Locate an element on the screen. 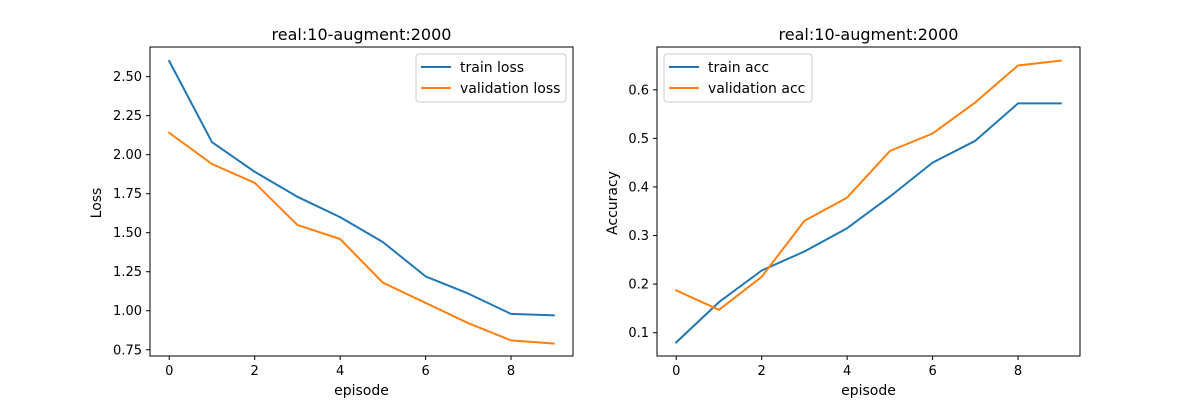 The image size is (1200, 404). accuracy-chart-xlabel: episode is located at coordinates (868, 391).